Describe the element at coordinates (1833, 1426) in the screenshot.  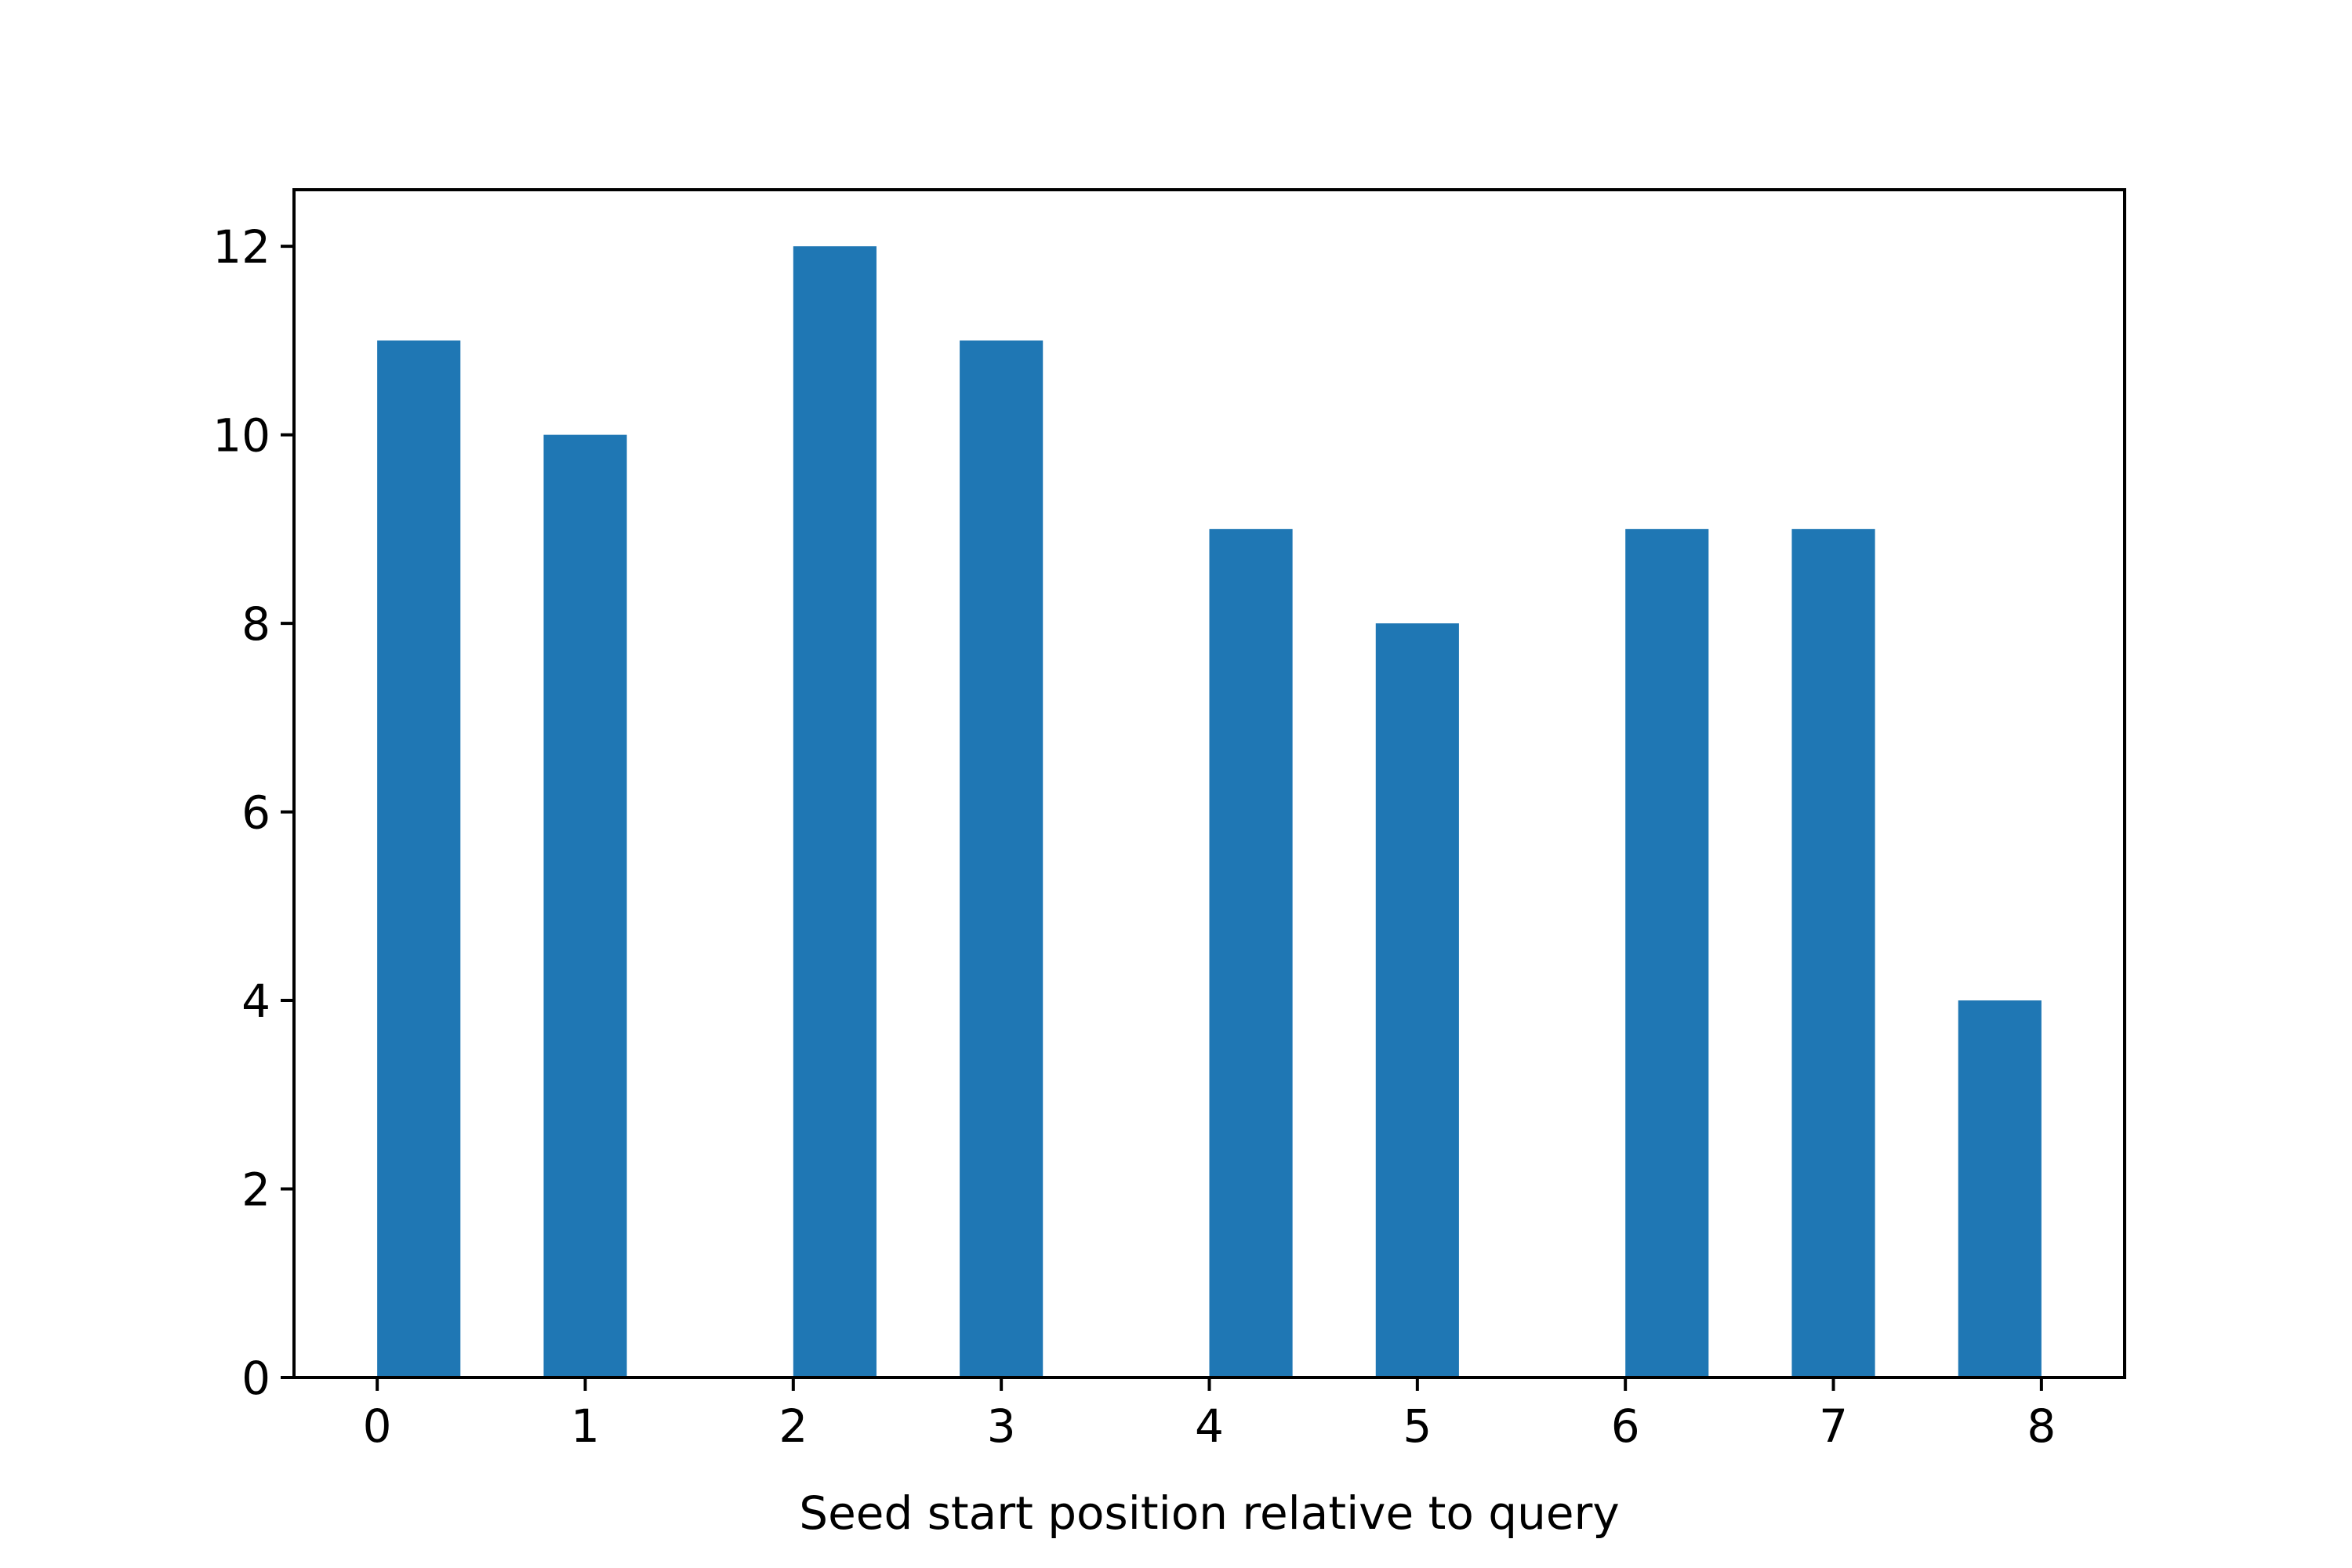
I see `x-tick-label: 7` at that location.